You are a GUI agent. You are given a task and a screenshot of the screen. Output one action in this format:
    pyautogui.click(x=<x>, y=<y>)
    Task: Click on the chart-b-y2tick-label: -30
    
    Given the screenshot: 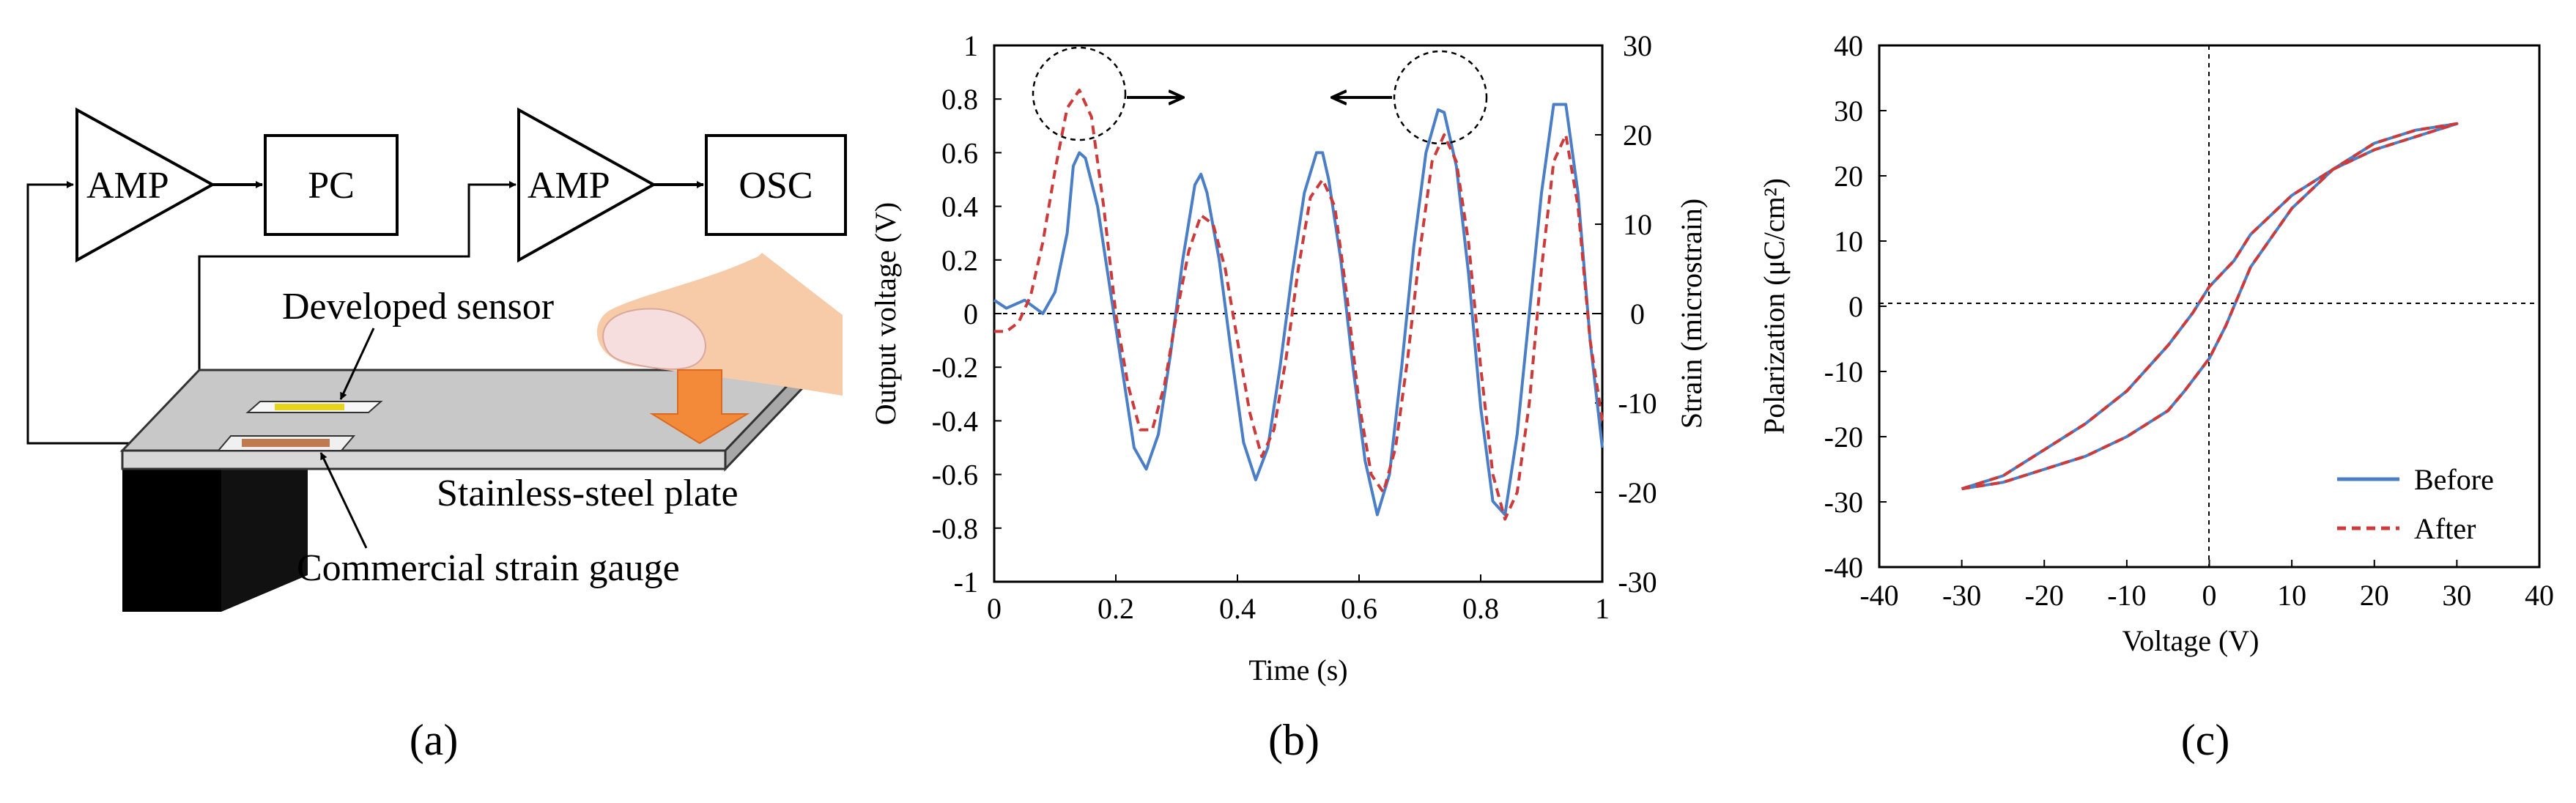 What is the action you would take?
    pyautogui.click(x=1637, y=582)
    